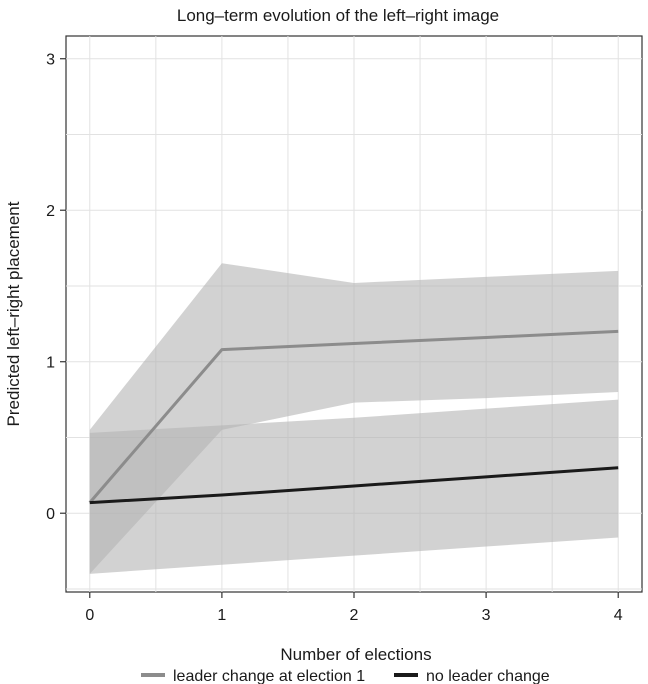 The width and height of the screenshot is (648, 684). Describe the element at coordinates (13, 313) in the screenshot. I see `y-axis-title: Predicted left–right placement` at that location.